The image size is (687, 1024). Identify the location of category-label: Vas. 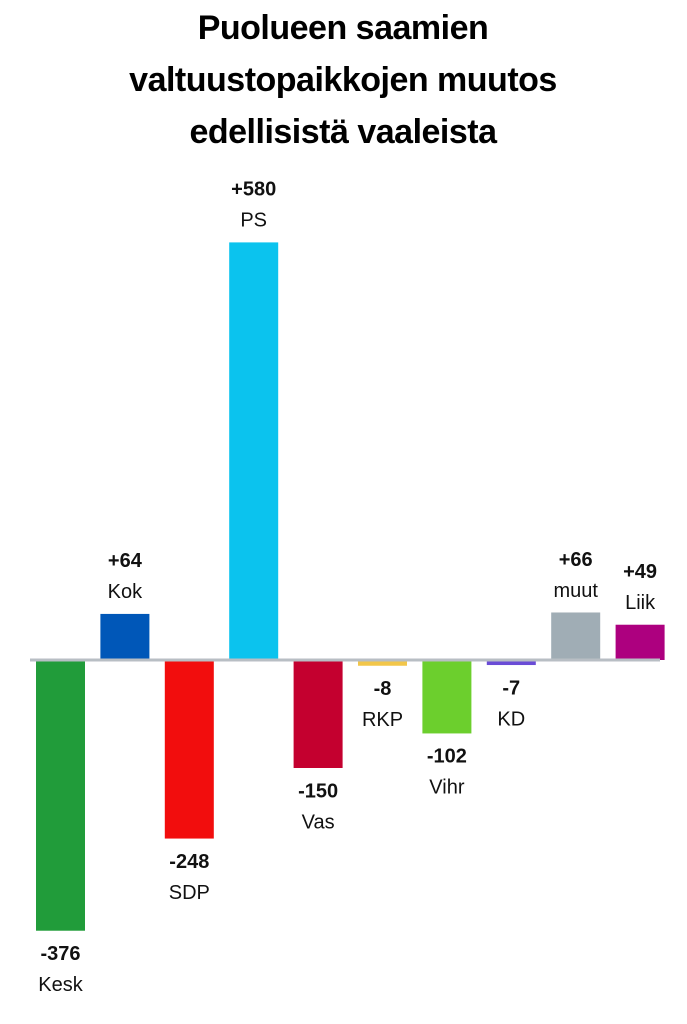
(318, 822).